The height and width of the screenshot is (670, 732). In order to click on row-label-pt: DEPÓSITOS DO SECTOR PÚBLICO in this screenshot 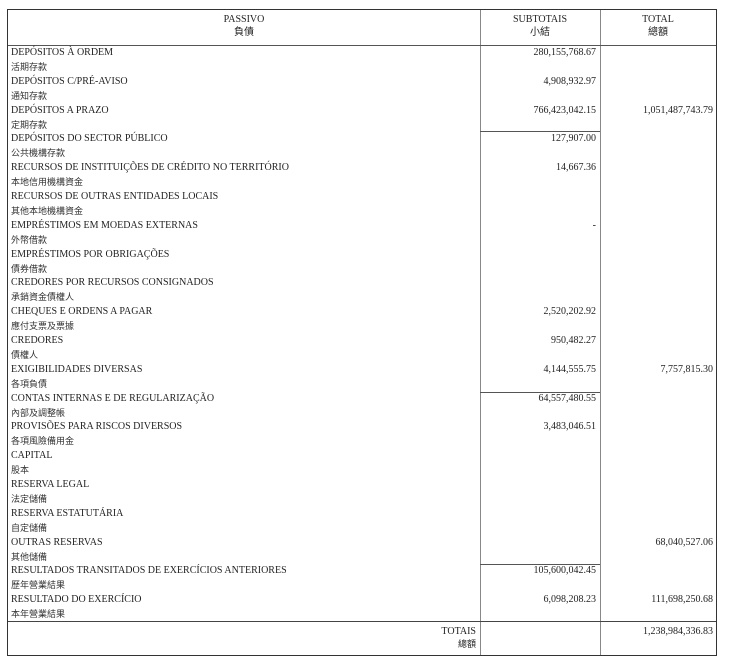, I will do `click(89, 139)`.